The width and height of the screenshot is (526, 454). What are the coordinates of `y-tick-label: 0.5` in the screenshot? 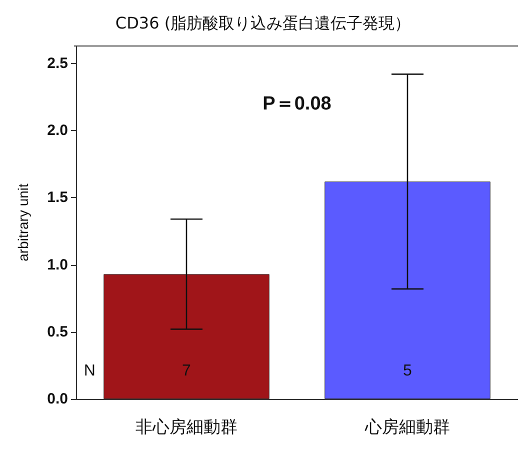 It's located at (57, 331).